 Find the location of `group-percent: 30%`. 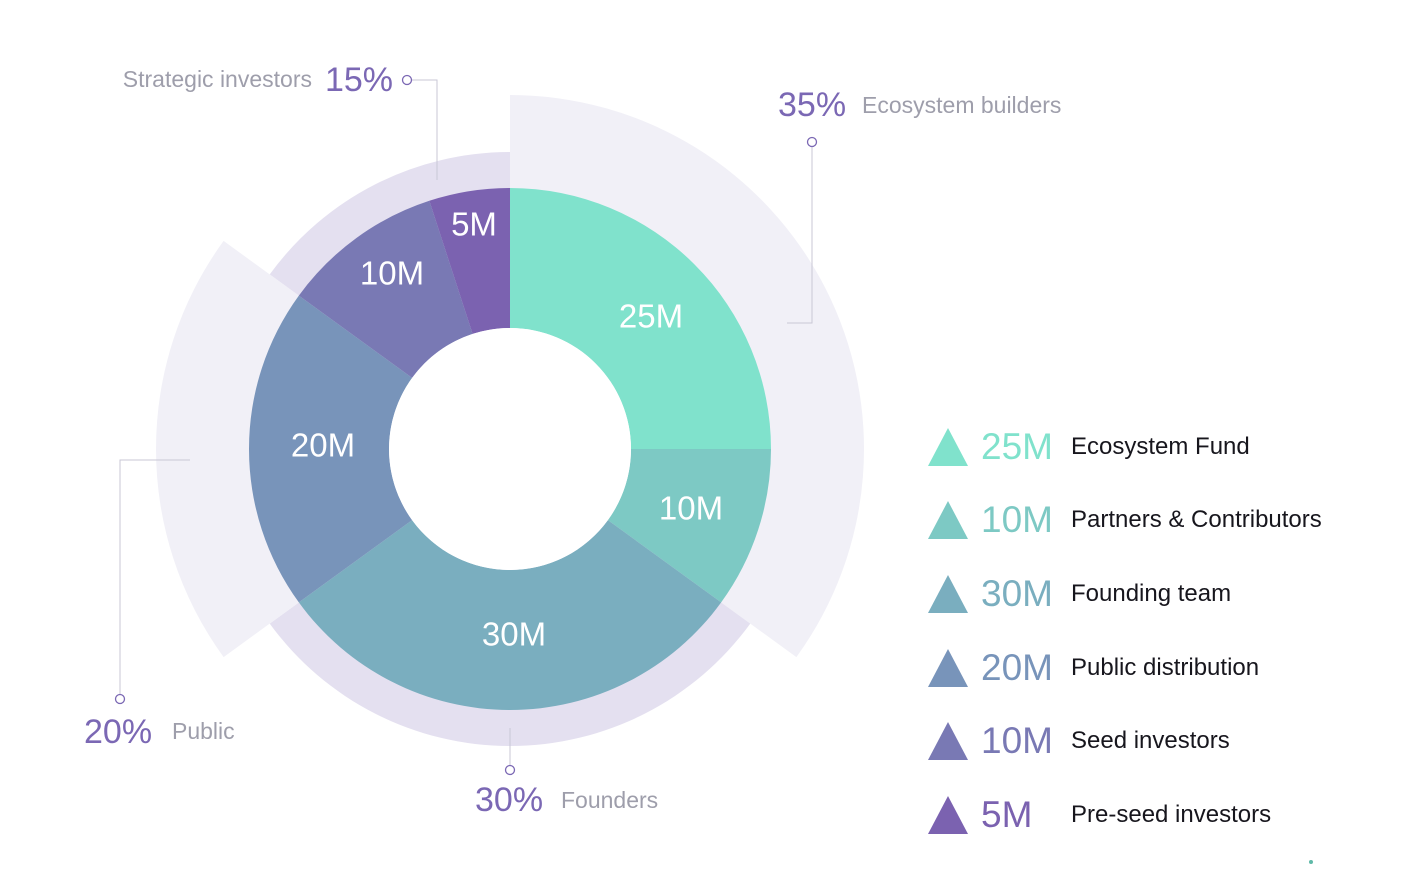

group-percent: 30% is located at coordinates (509, 800).